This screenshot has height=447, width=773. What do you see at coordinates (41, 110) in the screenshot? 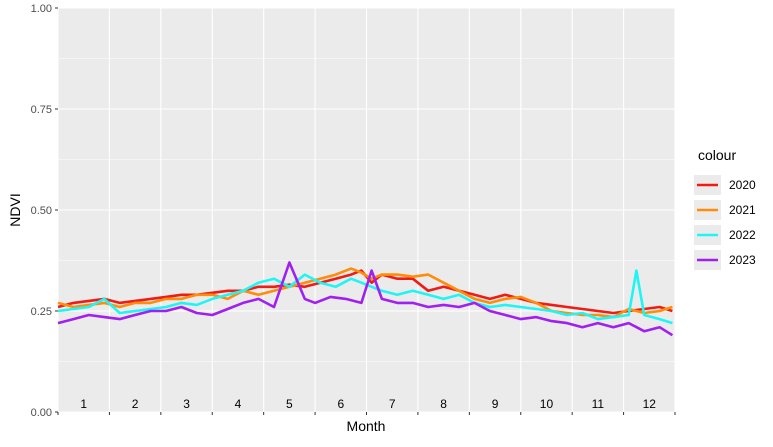
I see `y-tick-label: 0.75` at bounding box center [41, 110].